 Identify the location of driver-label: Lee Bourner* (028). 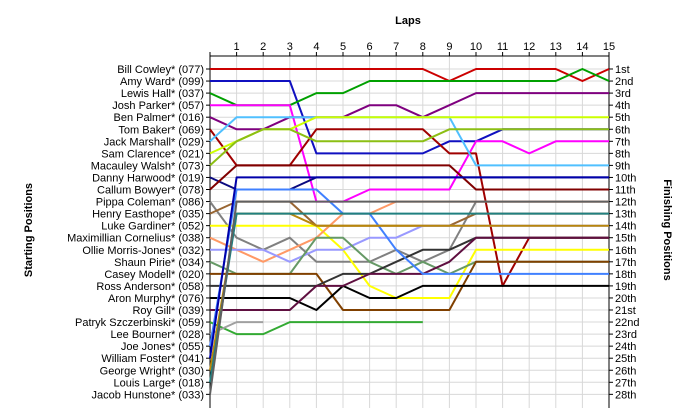
(157, 335).